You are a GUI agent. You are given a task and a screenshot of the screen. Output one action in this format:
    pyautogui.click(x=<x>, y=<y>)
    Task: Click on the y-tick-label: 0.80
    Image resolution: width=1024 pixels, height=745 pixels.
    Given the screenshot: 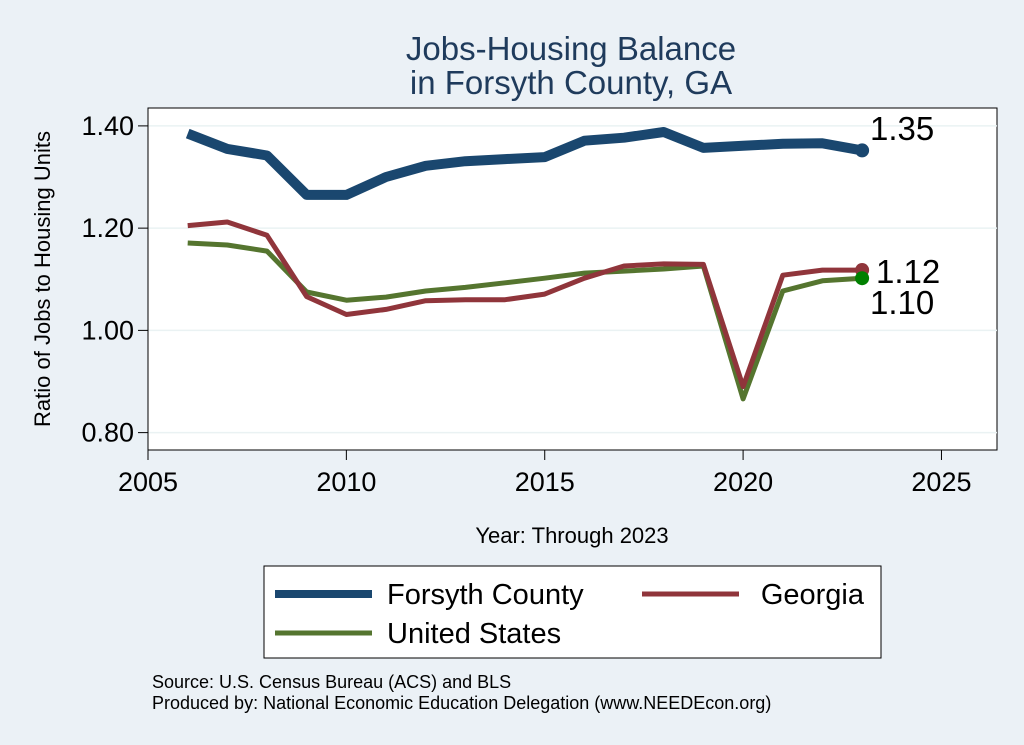 What is the action you would take?
    pyautogui.click(x=107, y=433)
    